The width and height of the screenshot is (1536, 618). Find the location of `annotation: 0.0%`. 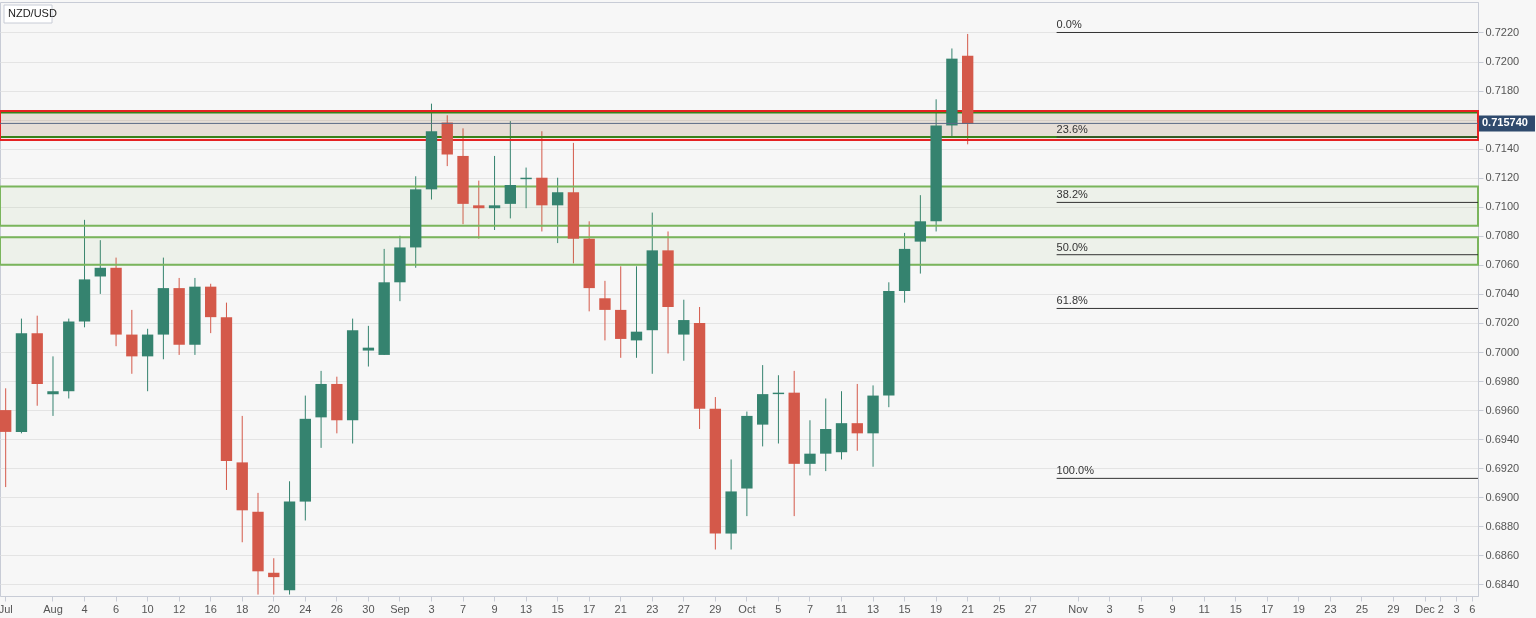

annotation: 0.0% is located at coordinates (1069, 24).